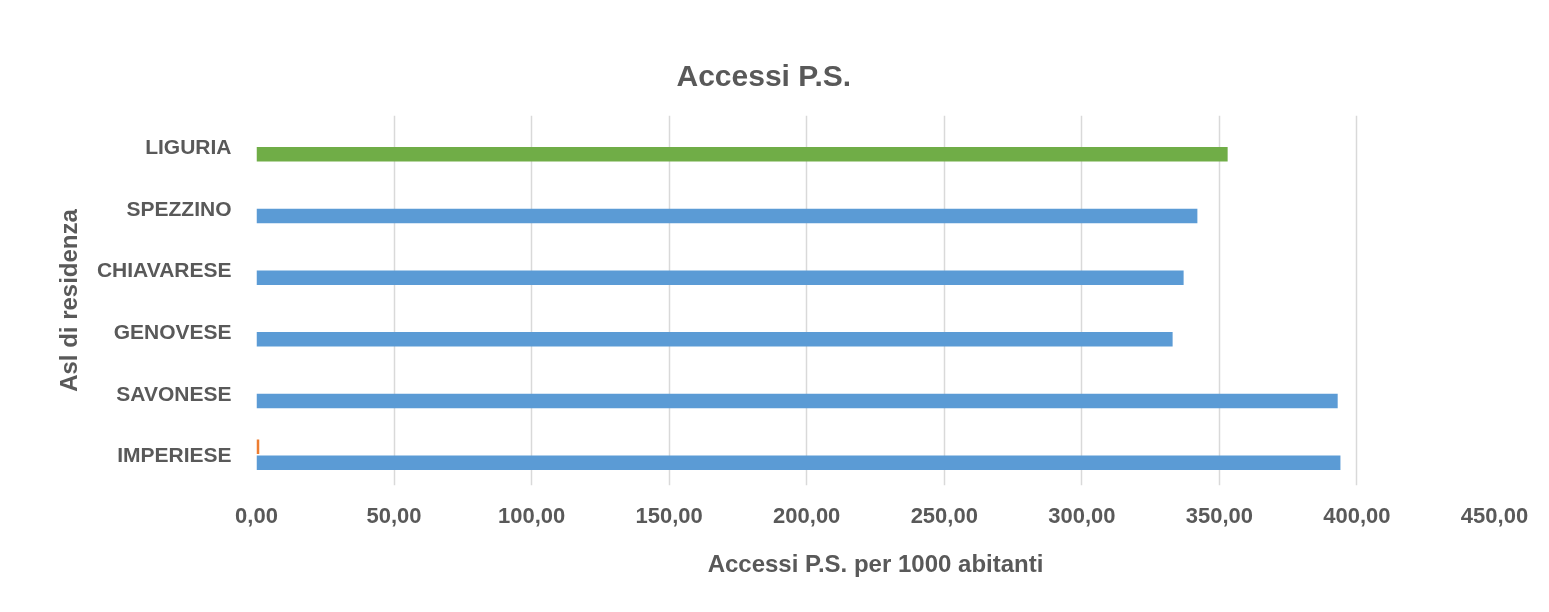 This screenshot has height=612, width=1549. What do you see at coordinates (164, 270) in the screenshot?
I see `y-tick-label: CHIAVARESE` at bounding box center [164, 270].